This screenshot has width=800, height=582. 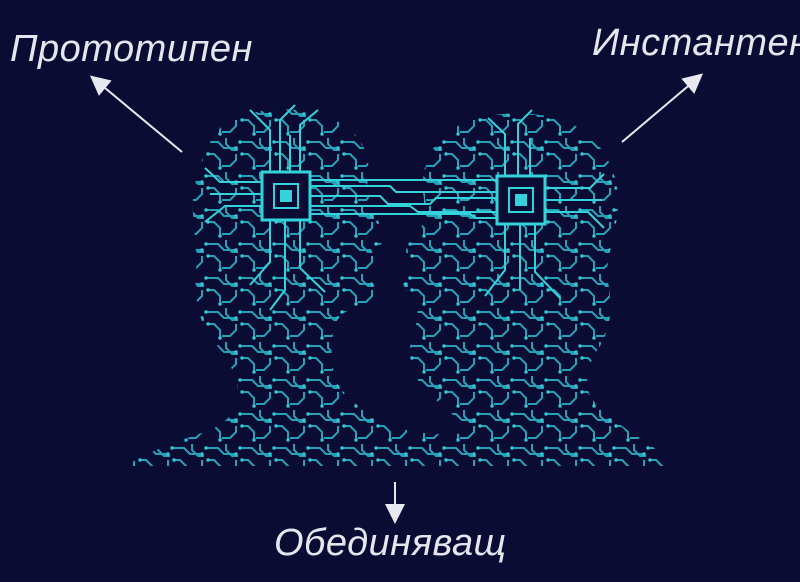 I want to click on right-chip-icon, so click(x=544, y=204).